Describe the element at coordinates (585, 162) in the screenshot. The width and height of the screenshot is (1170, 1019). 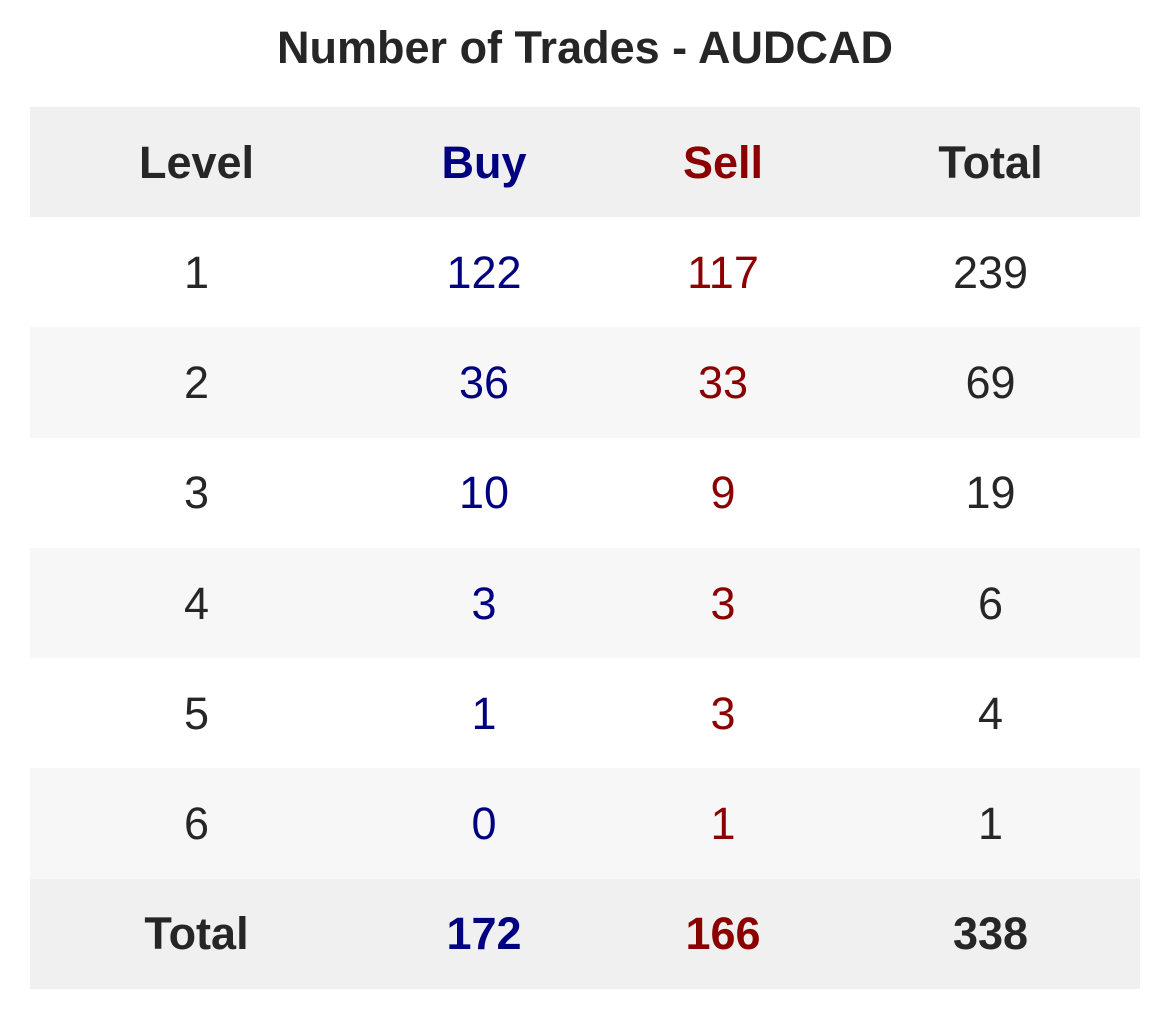
I see `table-header-row: Level Buy Sell Total` at that location.